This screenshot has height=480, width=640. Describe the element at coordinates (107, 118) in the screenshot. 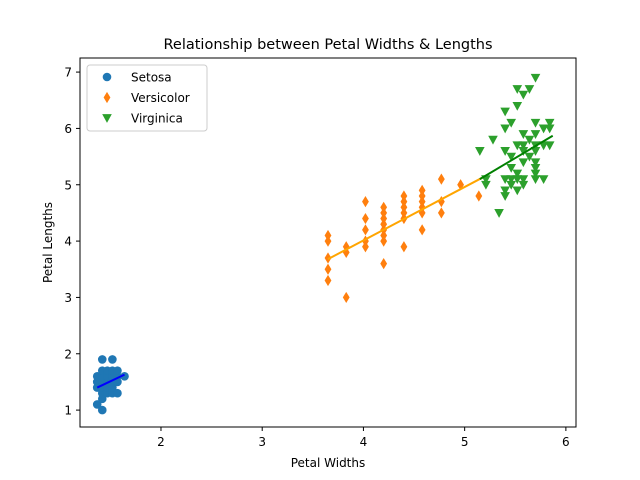

I see `legend-marker-virginica` at that location.